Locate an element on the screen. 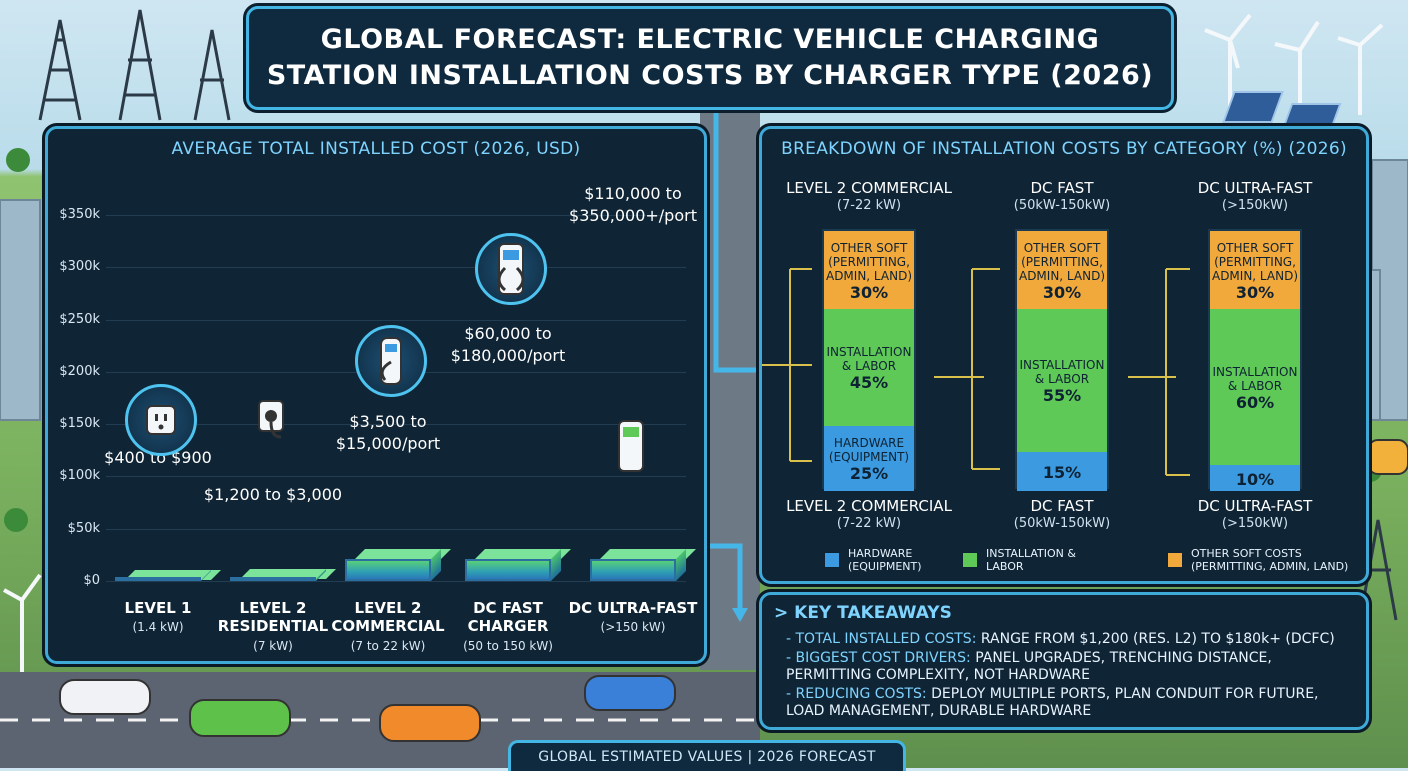 This screenshot has width=1408, height=771. key-takeaways-heading: > KEY TAKEAWAYS is located at coordinates (863, 613).